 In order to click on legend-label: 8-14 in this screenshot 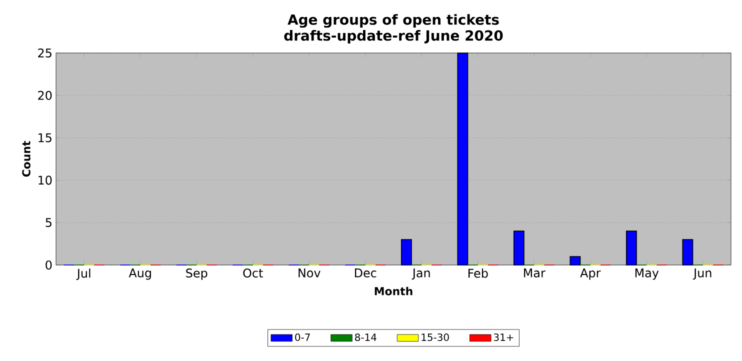, I will do `click(365, 337)`.